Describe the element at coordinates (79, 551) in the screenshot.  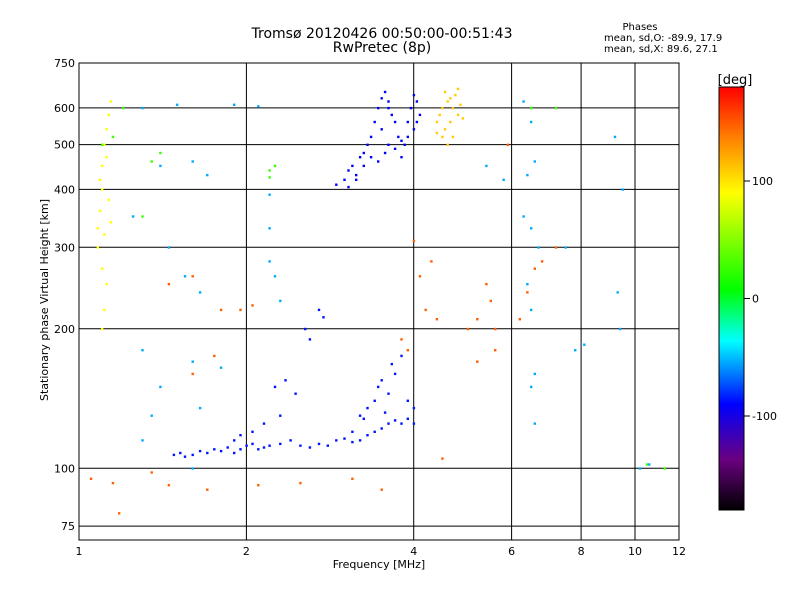
I see `x-tick-label: 1` at that location.